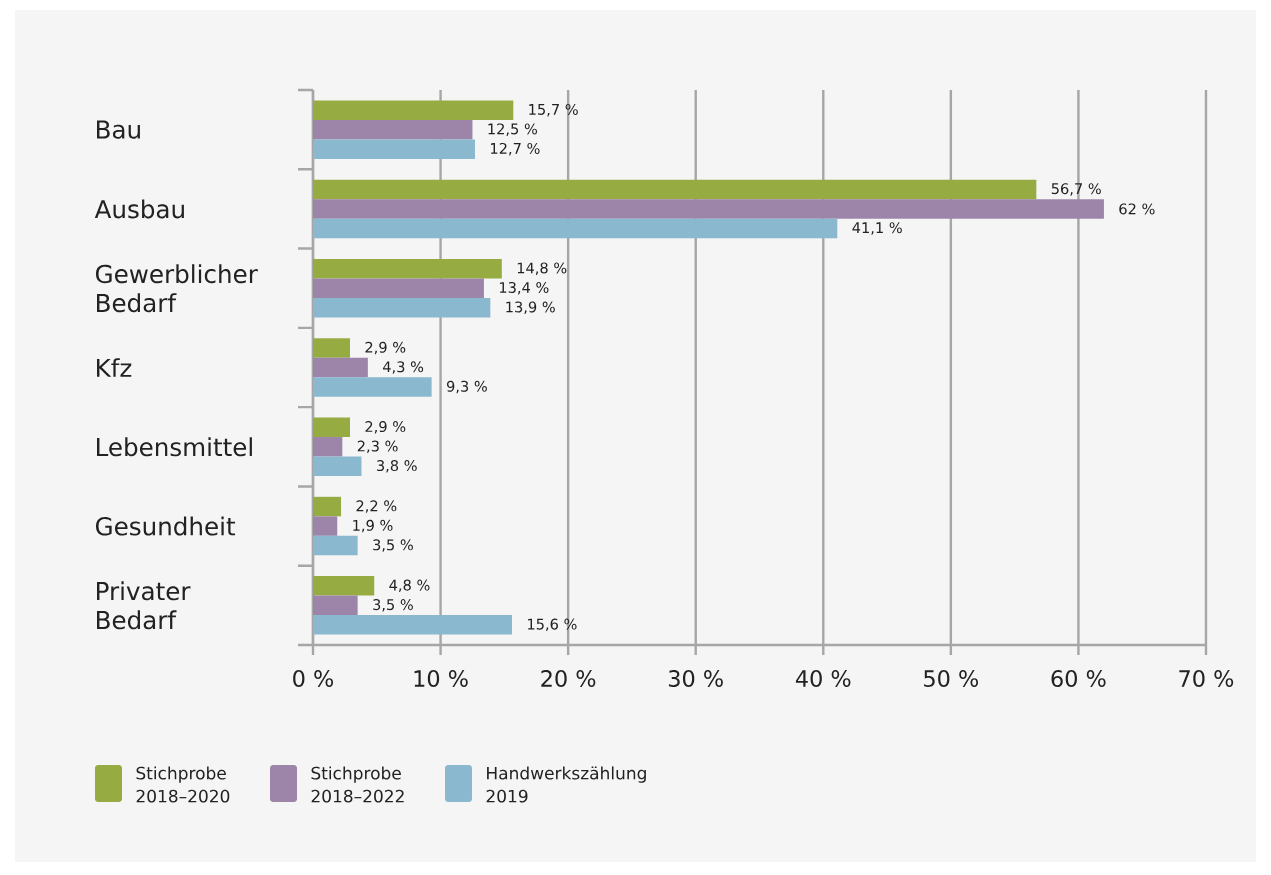 This screenshot has width=1271, height=875. Describe the element at coordinates (403, 367) in the screenshot. I see `data-label: 4,3 %` at that location.